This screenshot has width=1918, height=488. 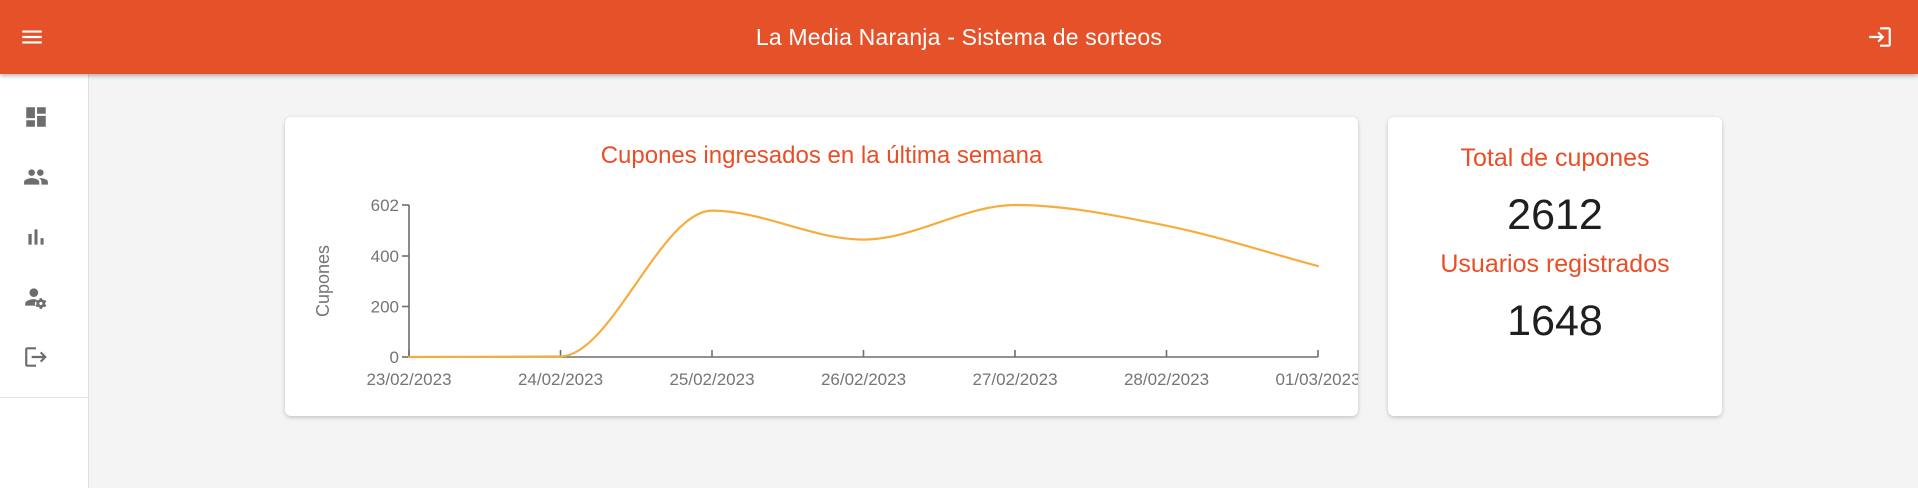 I want to click on x-tick-label: 01/03/2023, so click(x=1316, y=379).